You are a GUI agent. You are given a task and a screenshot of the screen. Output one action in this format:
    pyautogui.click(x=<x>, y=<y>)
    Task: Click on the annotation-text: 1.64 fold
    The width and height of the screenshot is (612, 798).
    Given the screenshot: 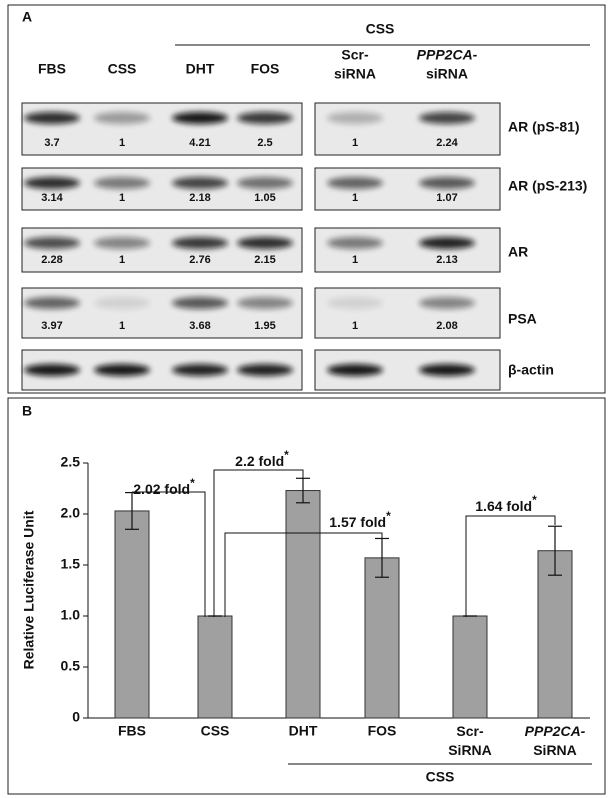 What is the action you would take?
    pyautogui.click(x=503, y=506)
    